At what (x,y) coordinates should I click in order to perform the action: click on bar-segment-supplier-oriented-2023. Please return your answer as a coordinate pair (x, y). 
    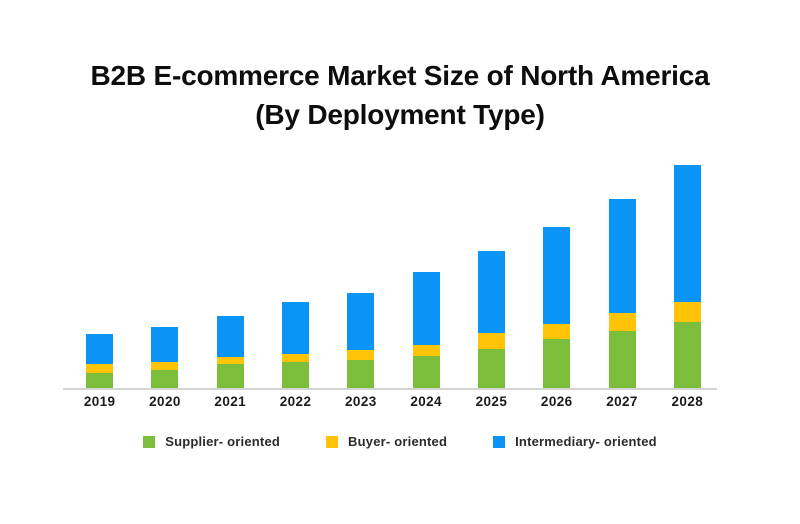
    Looking at the image, I should click on (361, 374).